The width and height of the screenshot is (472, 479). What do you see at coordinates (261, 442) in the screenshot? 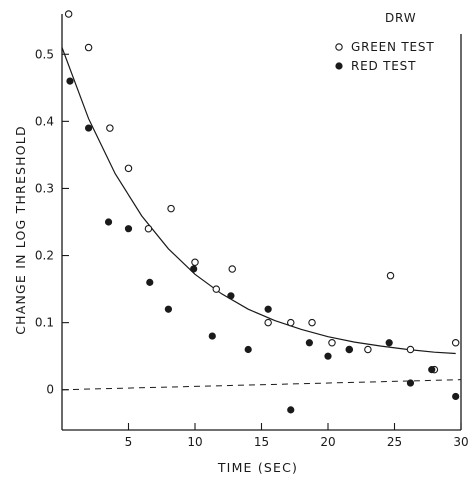
I see `x-tick-label: 15` at bounding box center [261, 442].